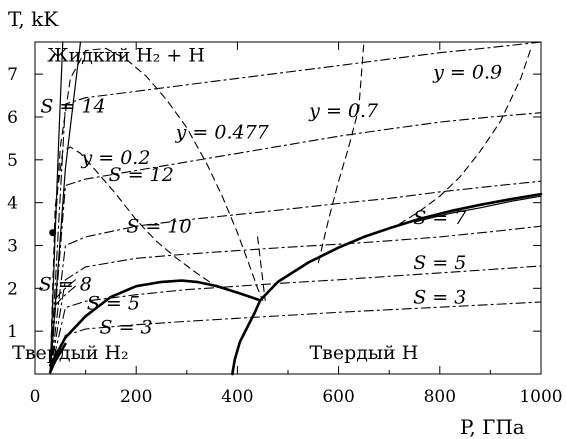 The image size is (566, 439). What do you see at coordinates (53, 233) in the screenshot?
I see `data-point` at bounding box center [53, 233].